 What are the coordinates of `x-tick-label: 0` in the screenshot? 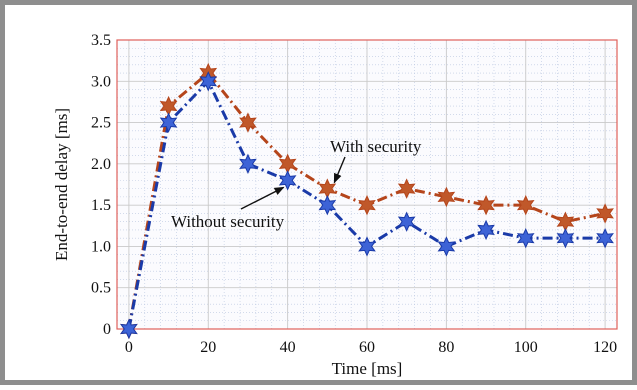 It's located at (129, 347).